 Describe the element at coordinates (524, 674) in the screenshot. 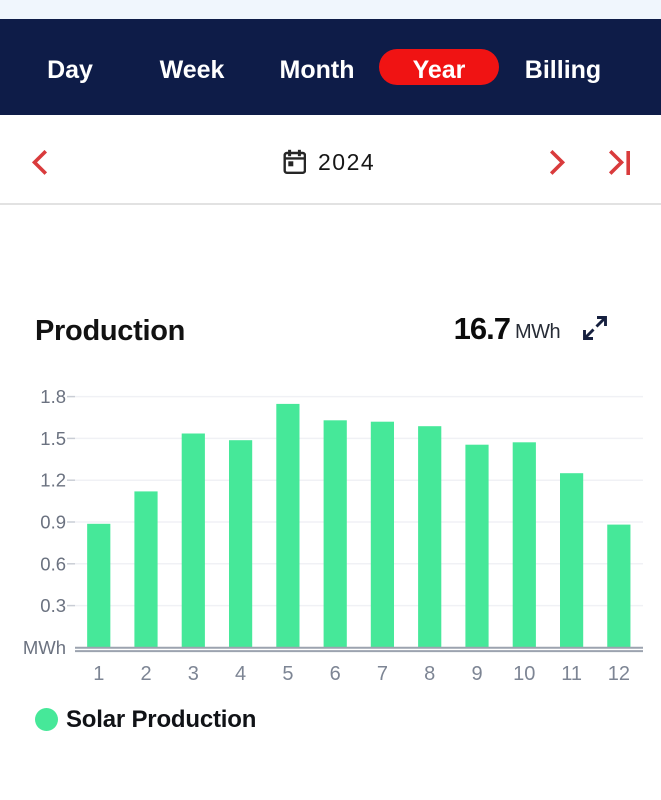

I see `svg-text: 10` at that location.